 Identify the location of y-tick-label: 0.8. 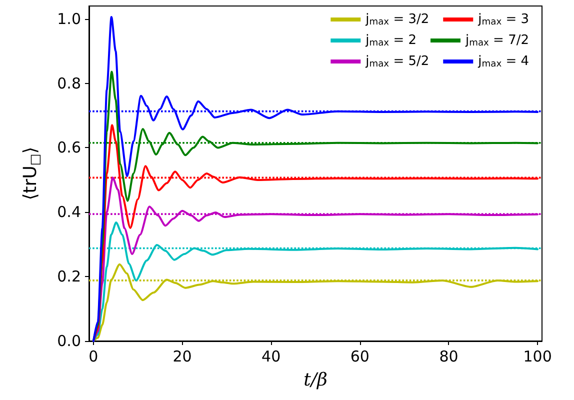
(69, 83).